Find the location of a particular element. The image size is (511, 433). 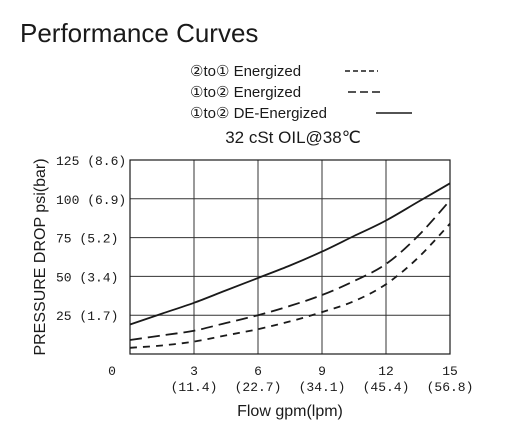

y-tick-label-2: 75 (5.2) is located at coordinates (87, 239).